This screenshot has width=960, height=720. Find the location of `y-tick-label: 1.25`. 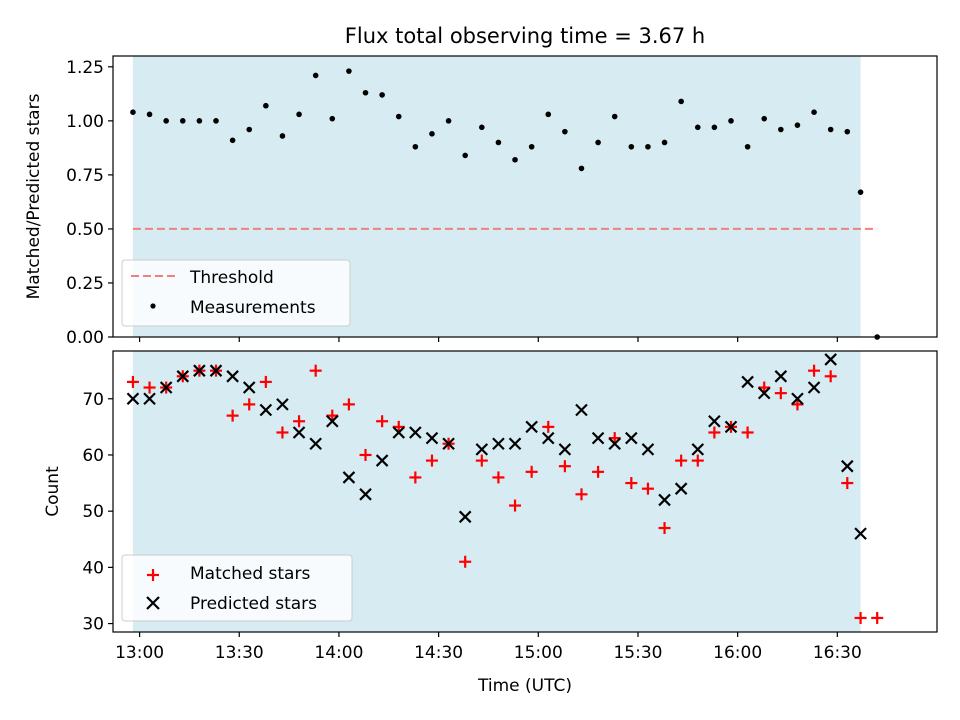

y-tick-label: 1.25 is located at coordinates (85, 68).